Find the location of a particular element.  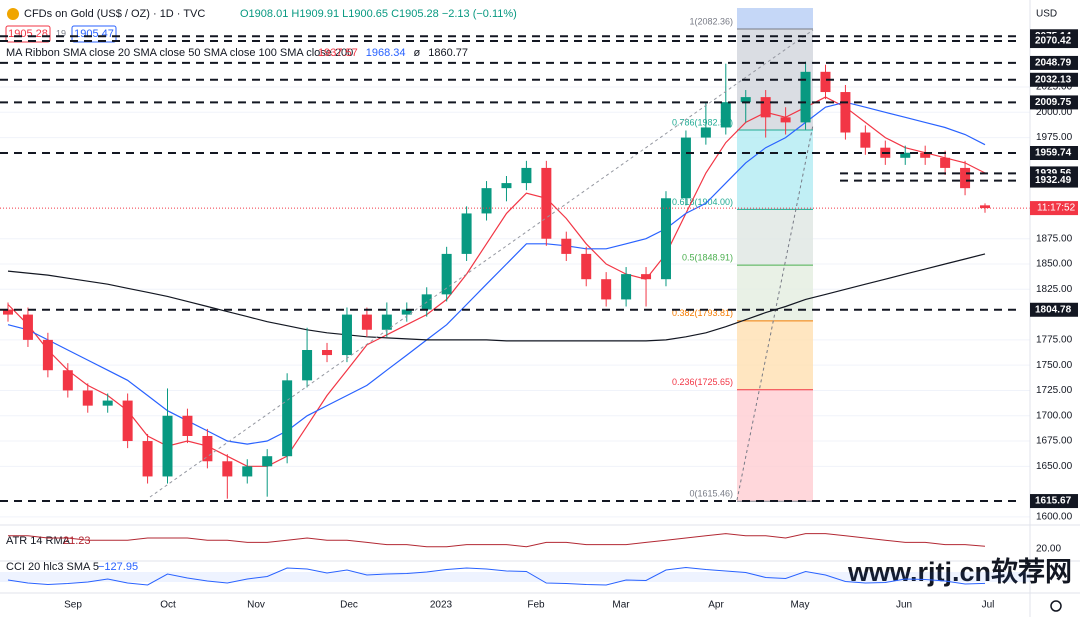

y-tick-label: 1975.00 is located at coordinates (1054, 137).